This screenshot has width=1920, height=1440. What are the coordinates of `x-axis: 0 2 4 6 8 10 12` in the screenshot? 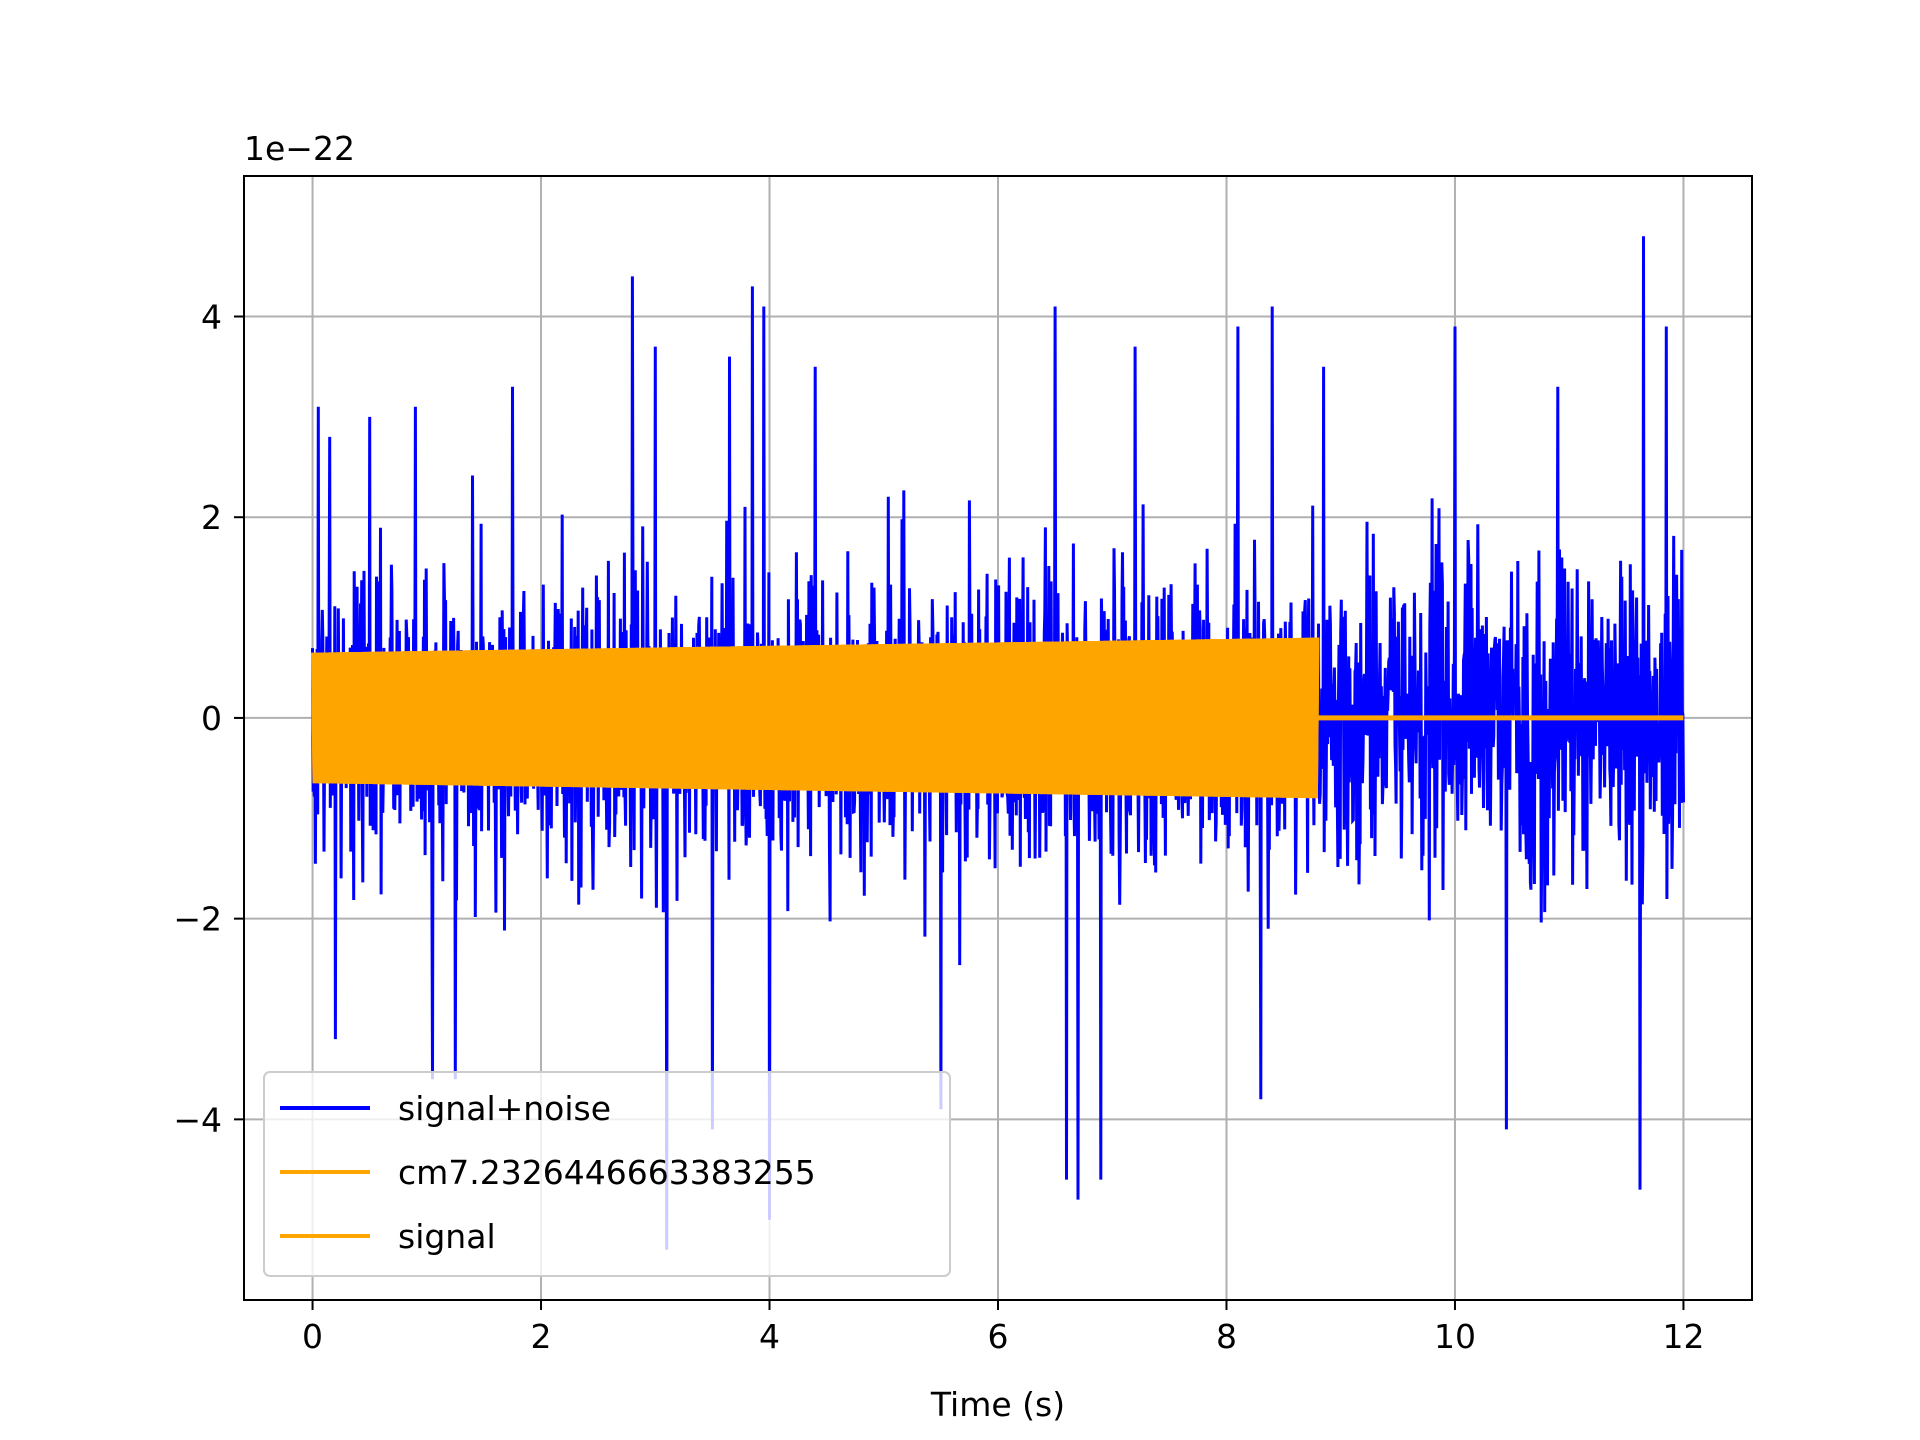 It's located at (1003, 1328).